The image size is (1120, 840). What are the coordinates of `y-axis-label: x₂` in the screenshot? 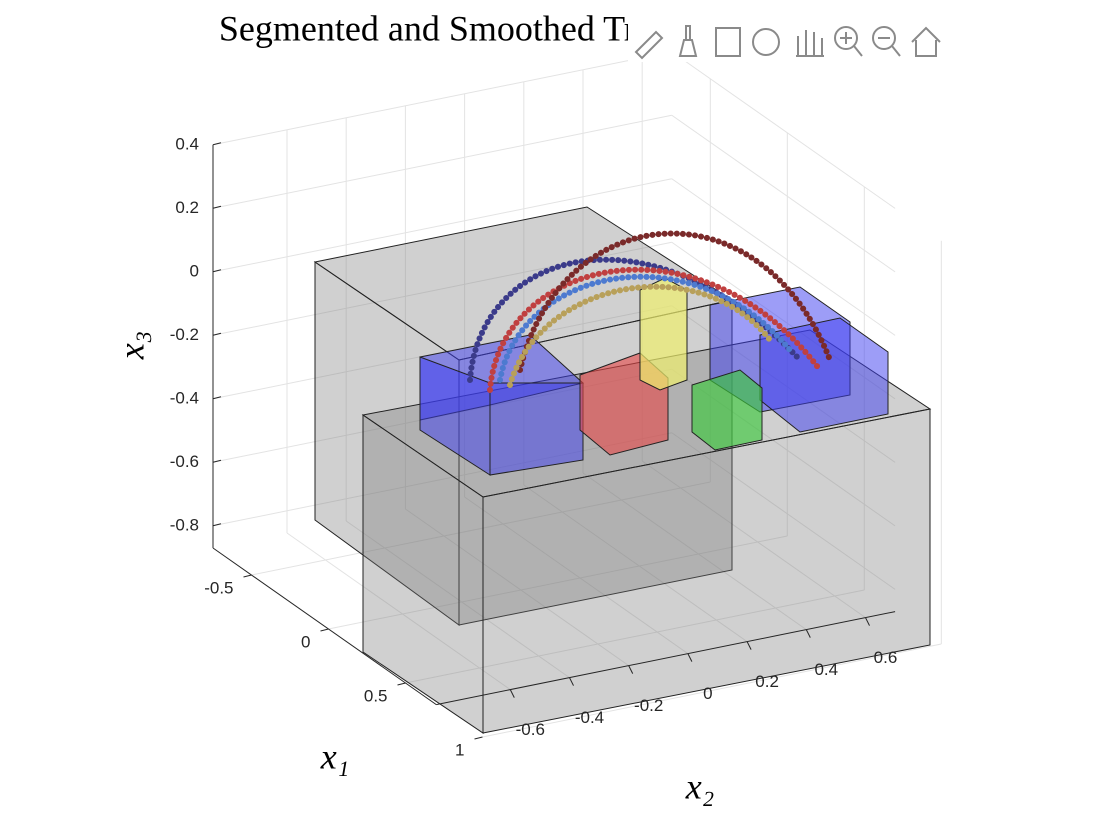 It's located at (700, 786).